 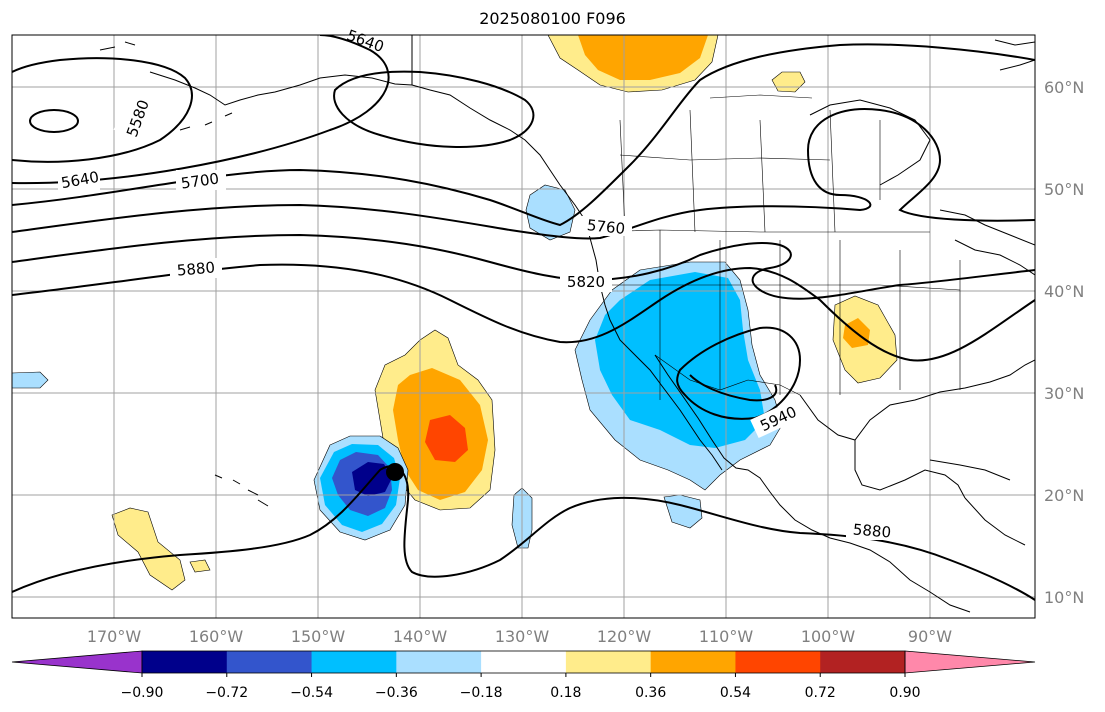 I want to click on colorbar-tick-label: 0.18, so click(x=565, y=693).